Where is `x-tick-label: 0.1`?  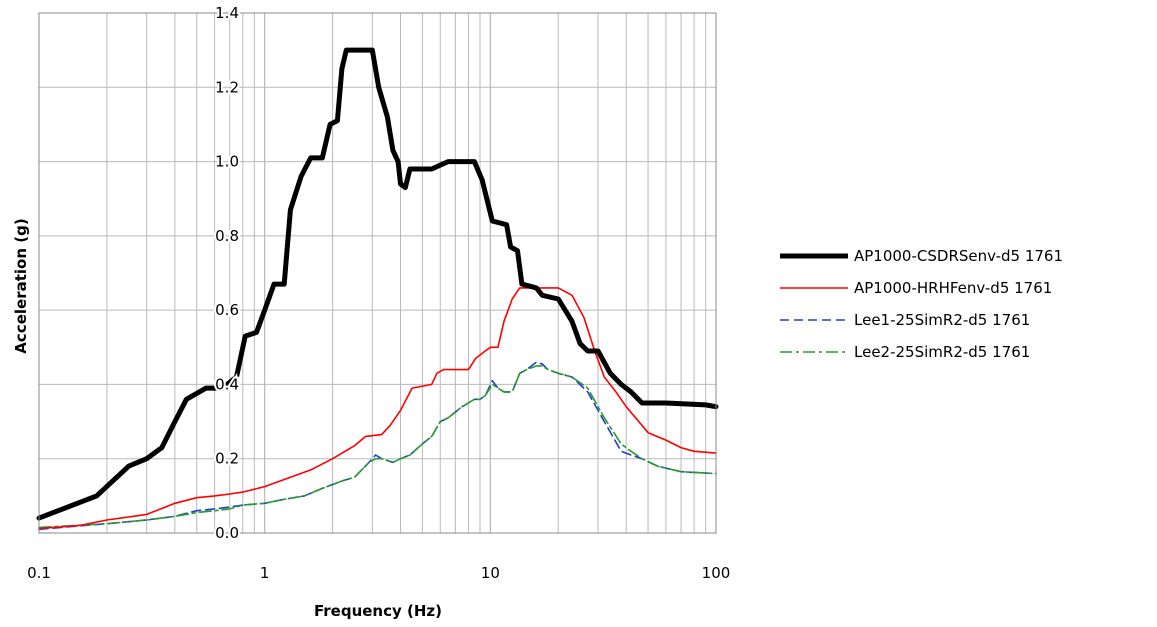 x-tick-label: 0.1 is located at coordinates (39, 573).